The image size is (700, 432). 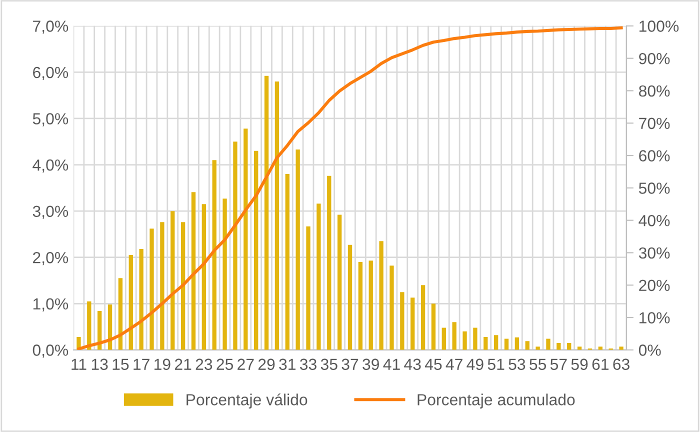 I want to click on y2-tick-label: 10%, so click(x=655, y=318).